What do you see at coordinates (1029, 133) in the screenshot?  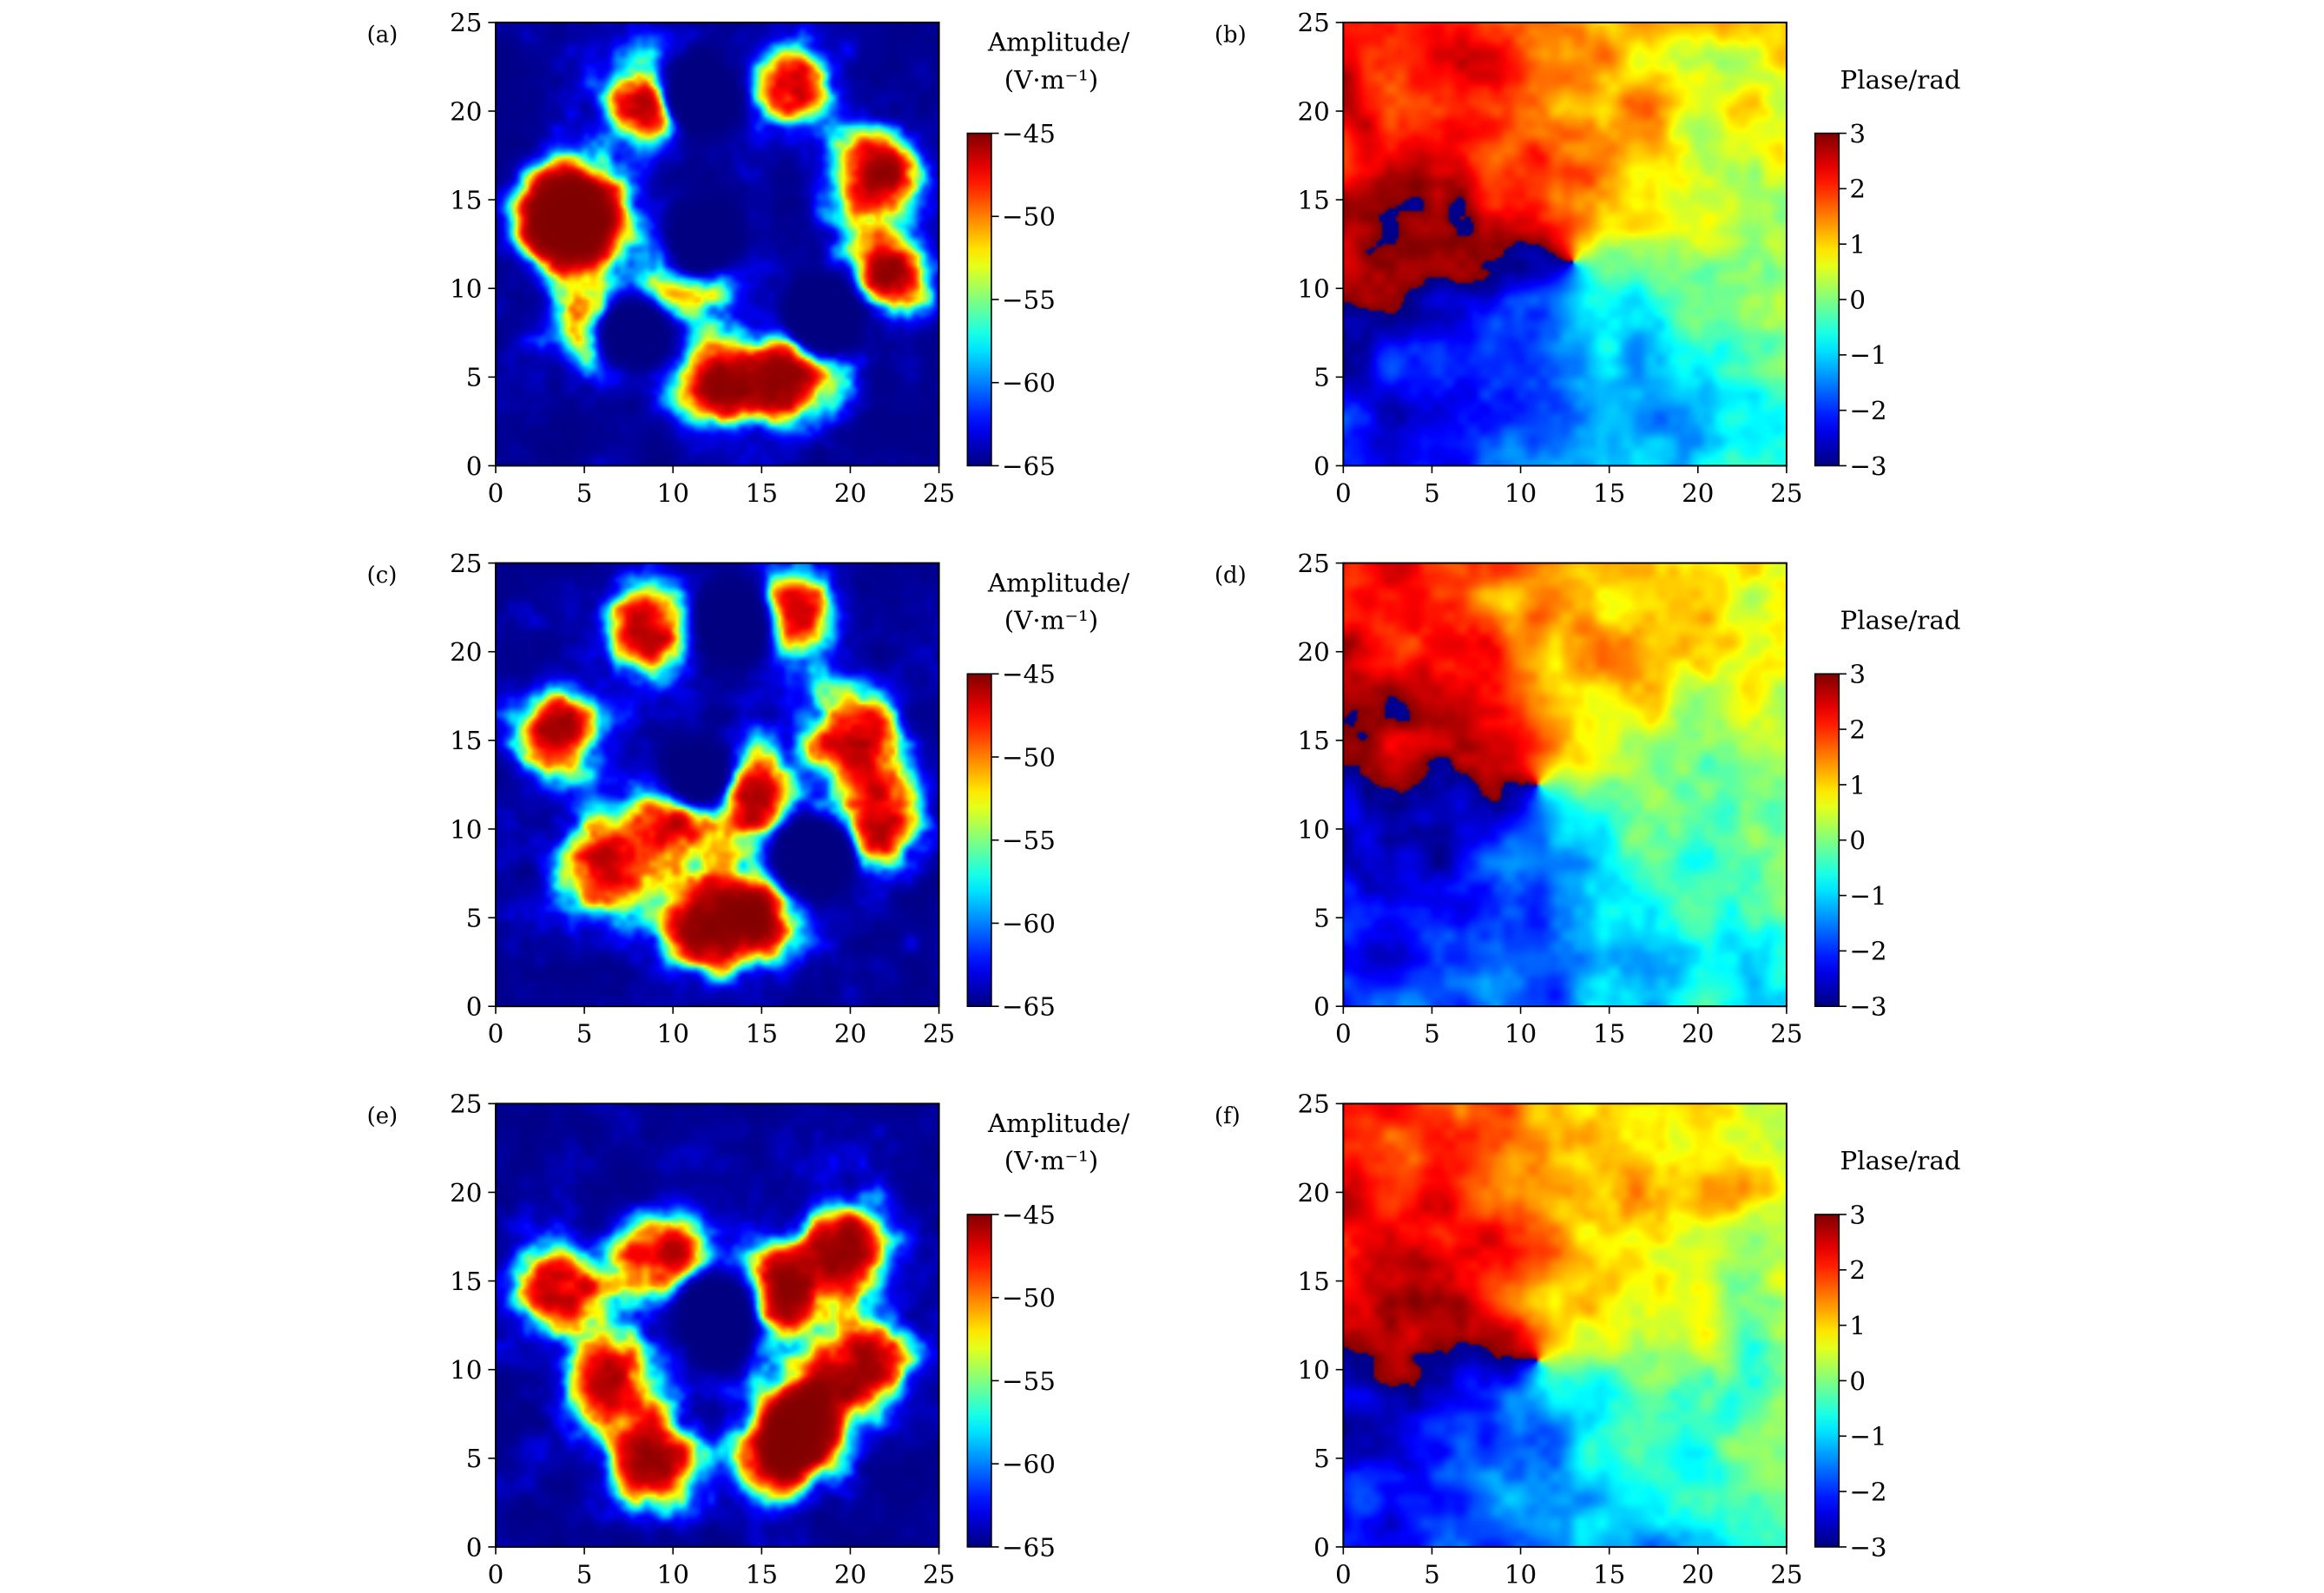 I see `colorbar-tick-label: −45` at bounding box center [1029, 133].